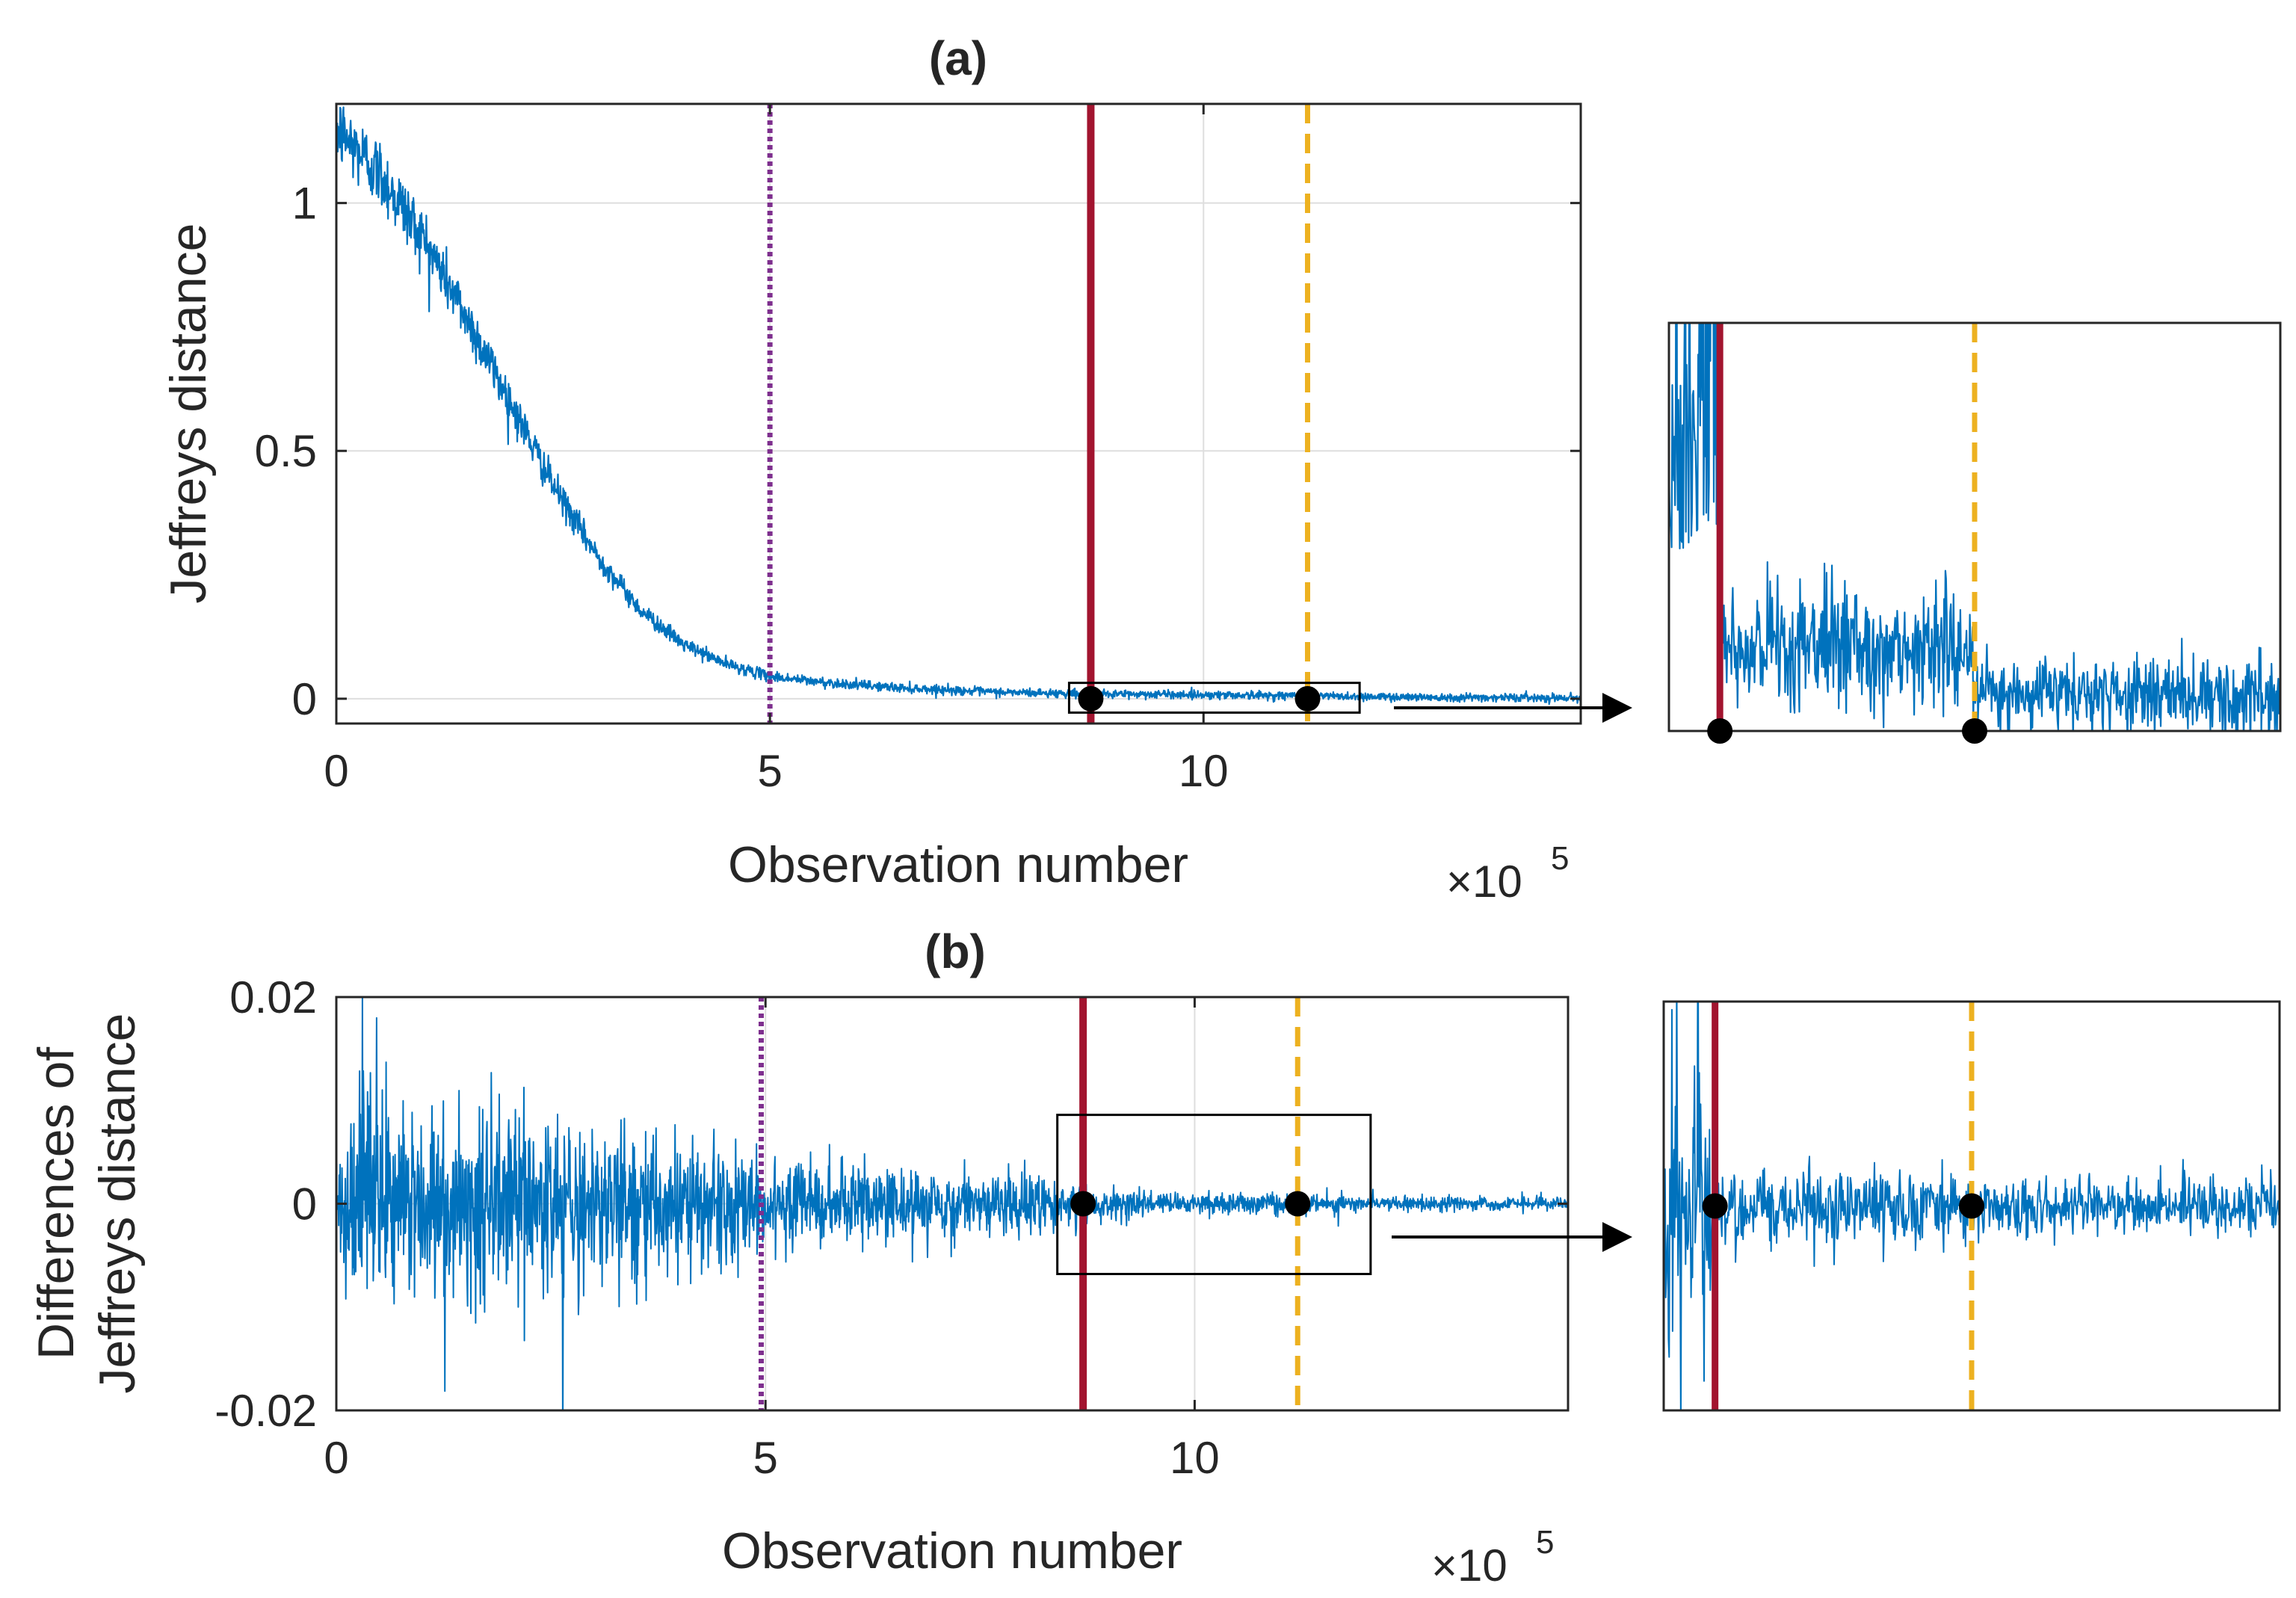  Describe the element at coordinates (1469, 1565) in the screenshot. I see `panel-b-x-exponent-base: ×10` at that location.